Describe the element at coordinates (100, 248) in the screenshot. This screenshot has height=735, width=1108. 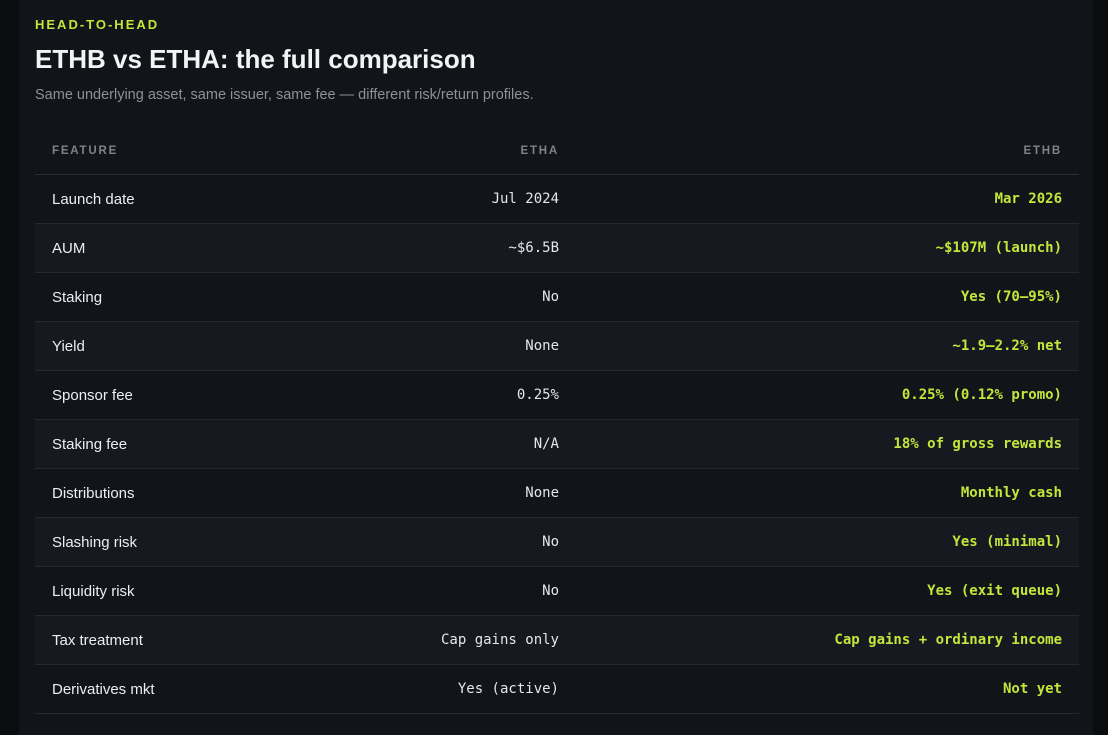
I see `feature-cell: AUM` at that location.